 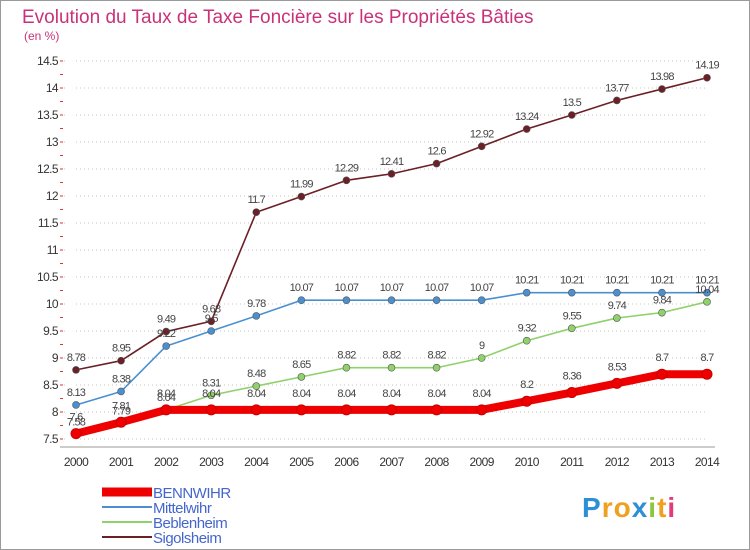 What do you see at coordinates (48, 61) in the screenshot?
I see `y-tick-label: 14.5` at bounding box center [48, 61].